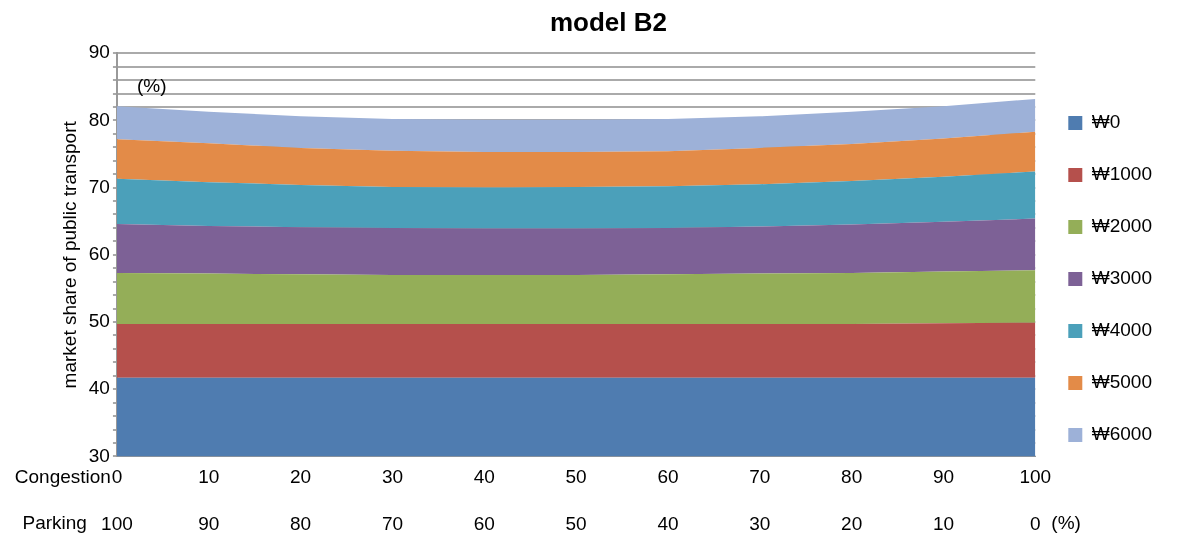  Describe the element at coordinates (99, 186) in the screenshot. I see `y-tick-label: 70` at that location.